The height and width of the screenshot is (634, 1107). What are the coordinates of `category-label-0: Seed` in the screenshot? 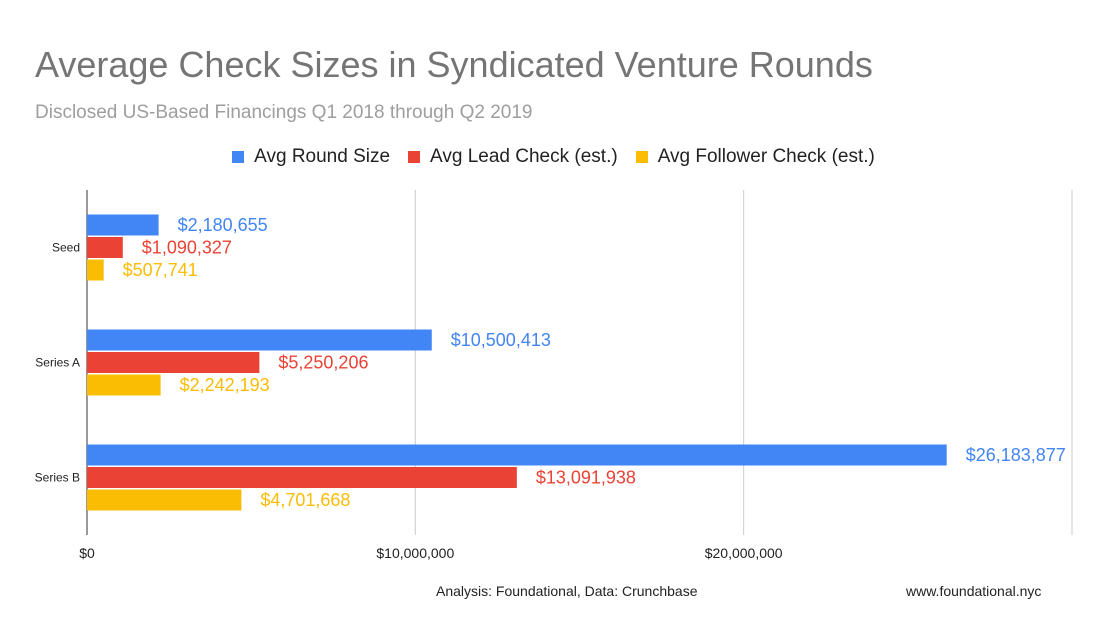 It's located at (66, 248).